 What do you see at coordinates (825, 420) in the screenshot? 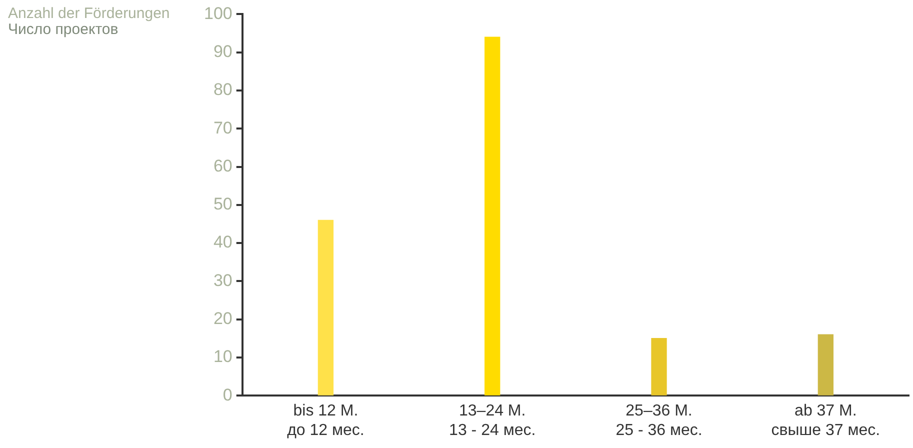
I see `x-tick-label: ab 37 M. свыше 37 мес.` at bounding box center [825, 420].